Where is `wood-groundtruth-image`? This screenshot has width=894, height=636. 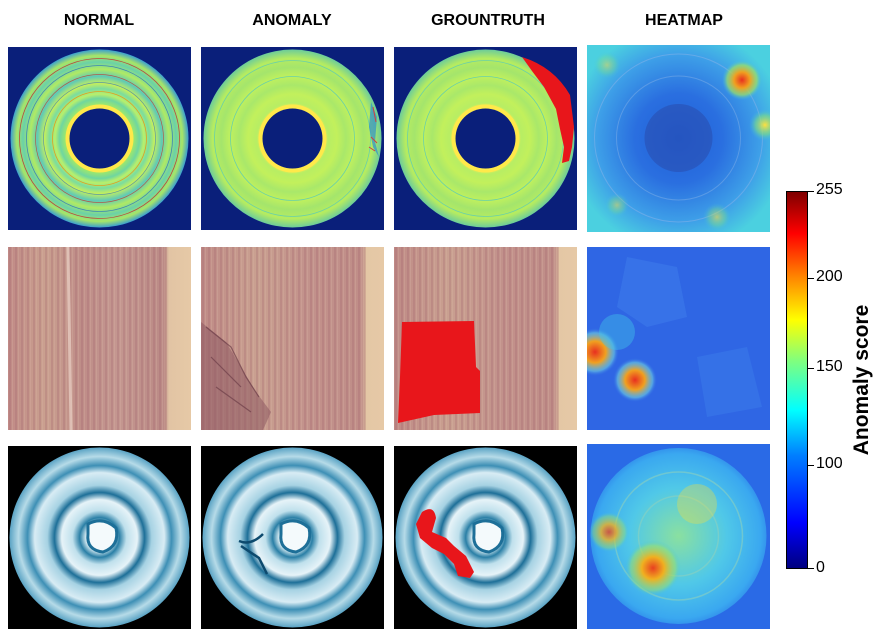
wood-groundtruth-image is located at coordinates (485, 338).